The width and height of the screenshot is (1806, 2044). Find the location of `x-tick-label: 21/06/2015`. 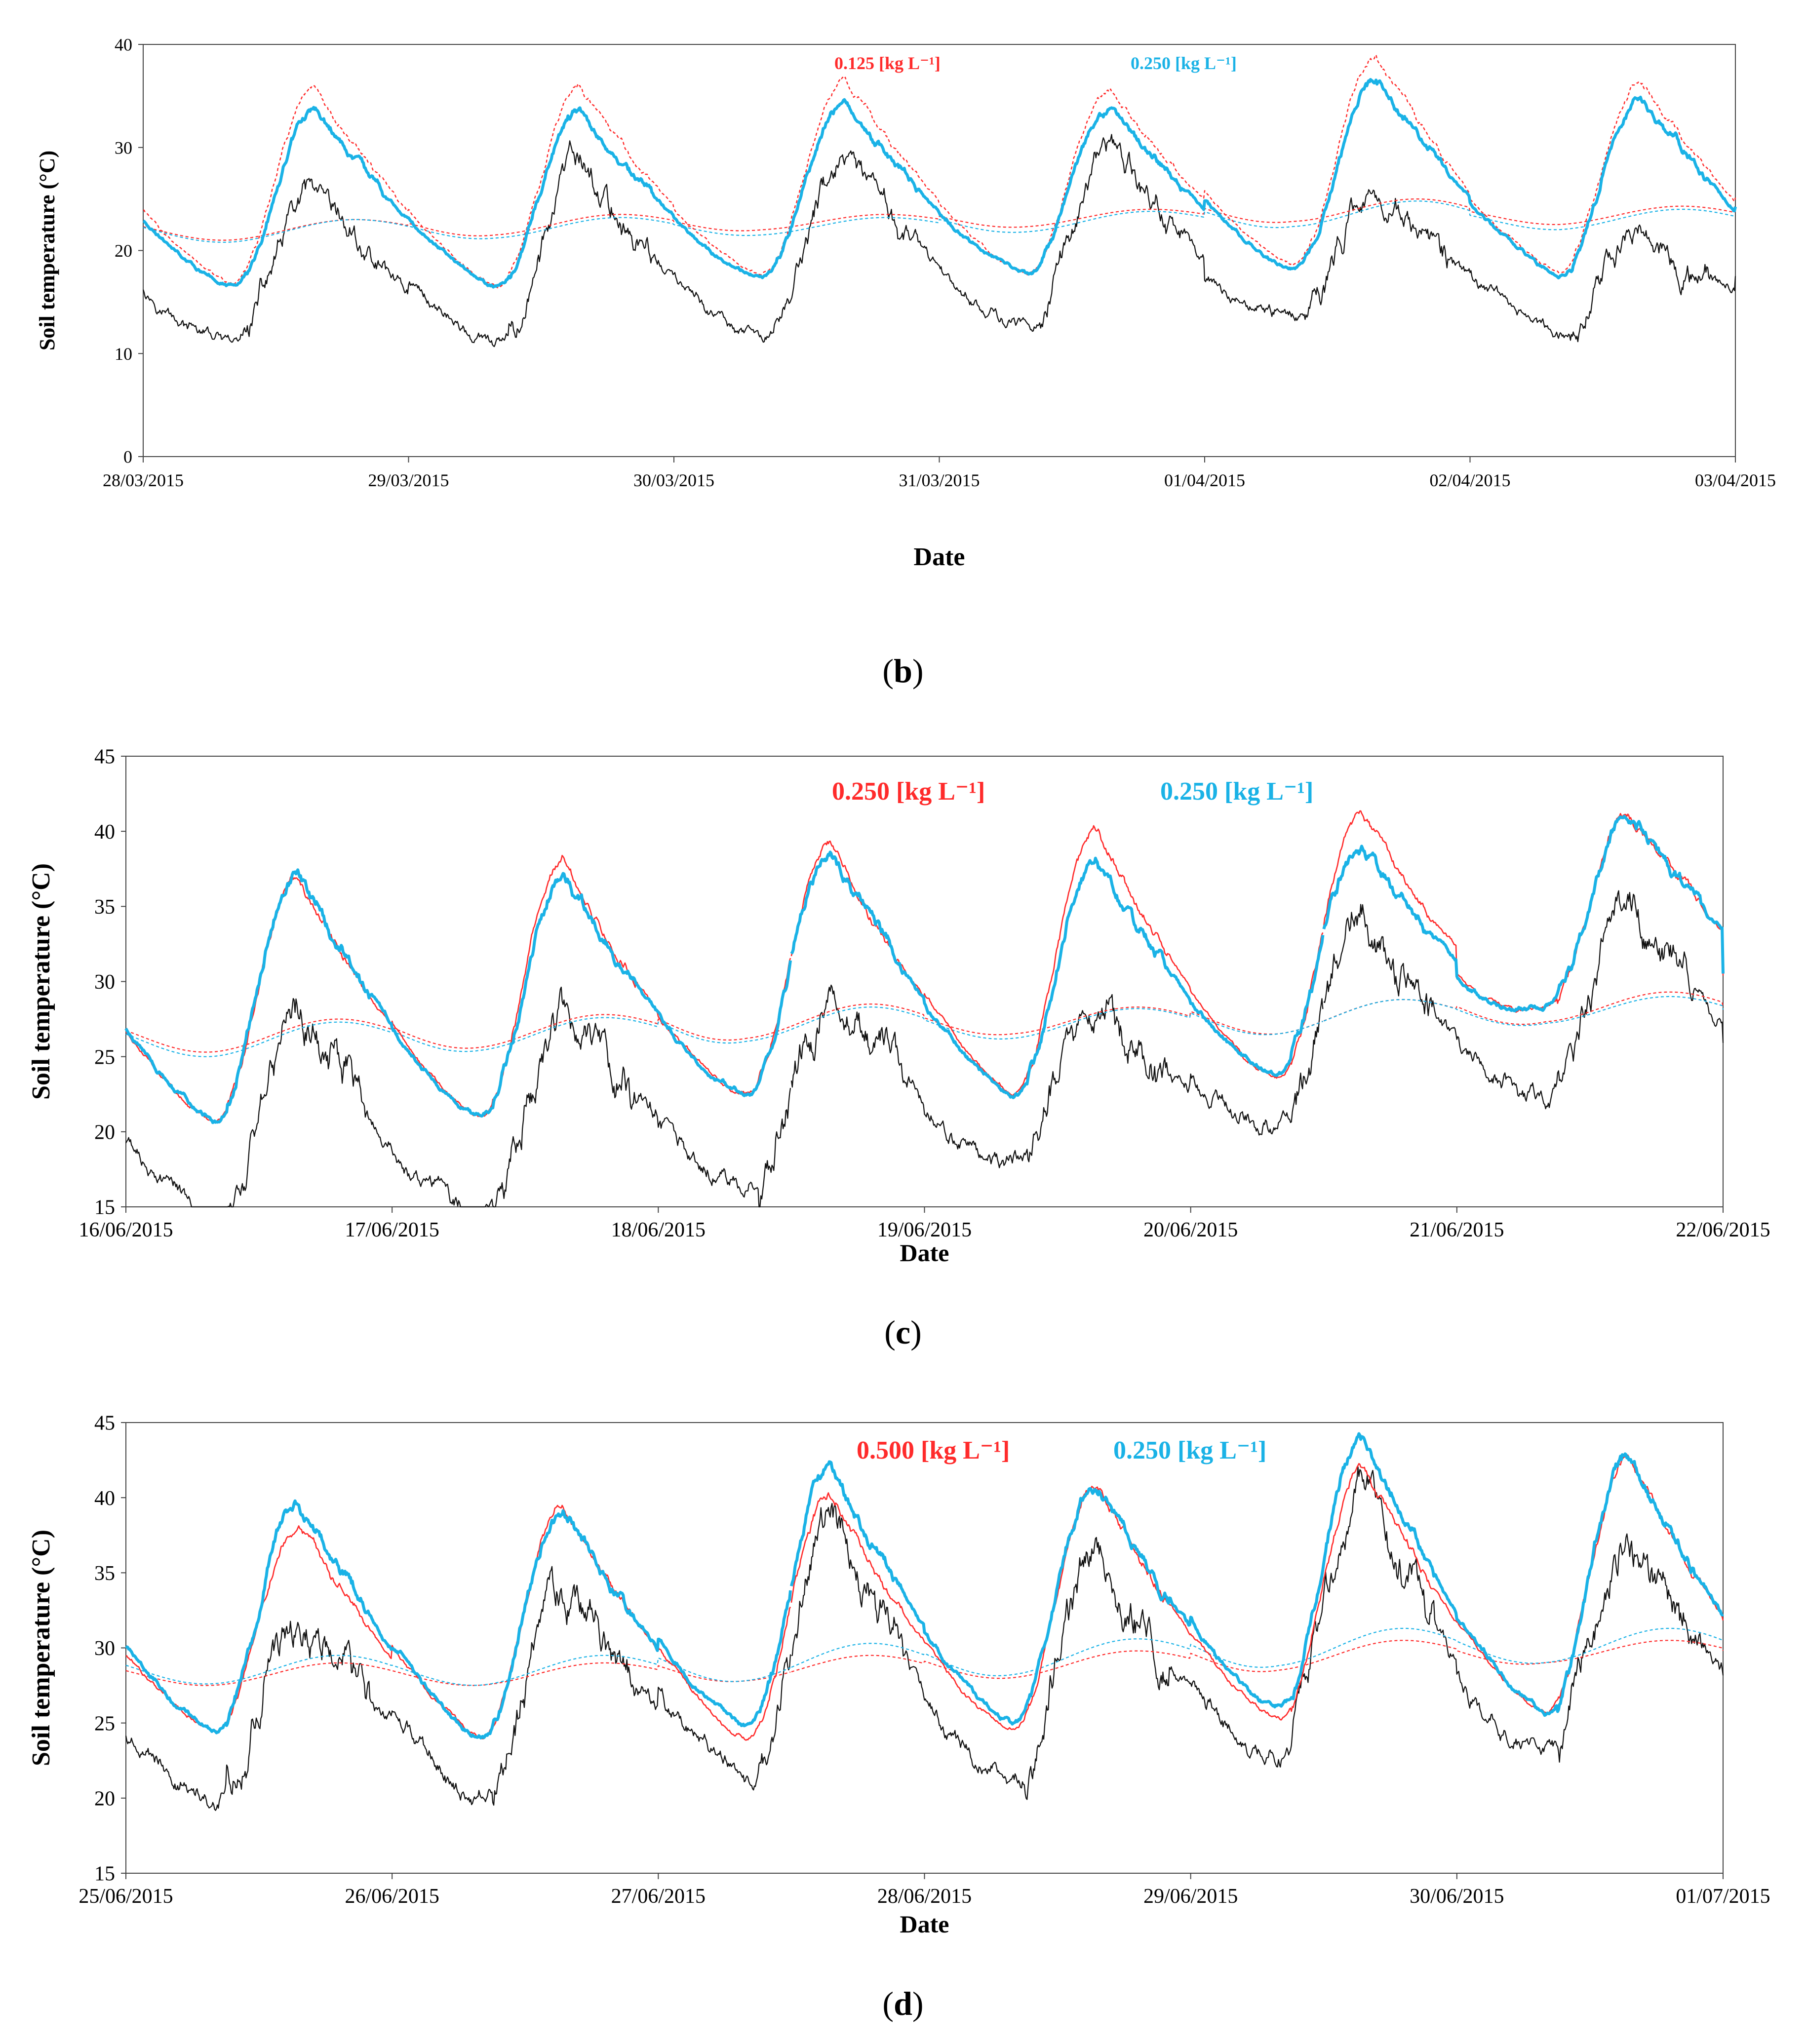

x-tick-label: 21/06/2015 is located at coordinates (1457, 1230).